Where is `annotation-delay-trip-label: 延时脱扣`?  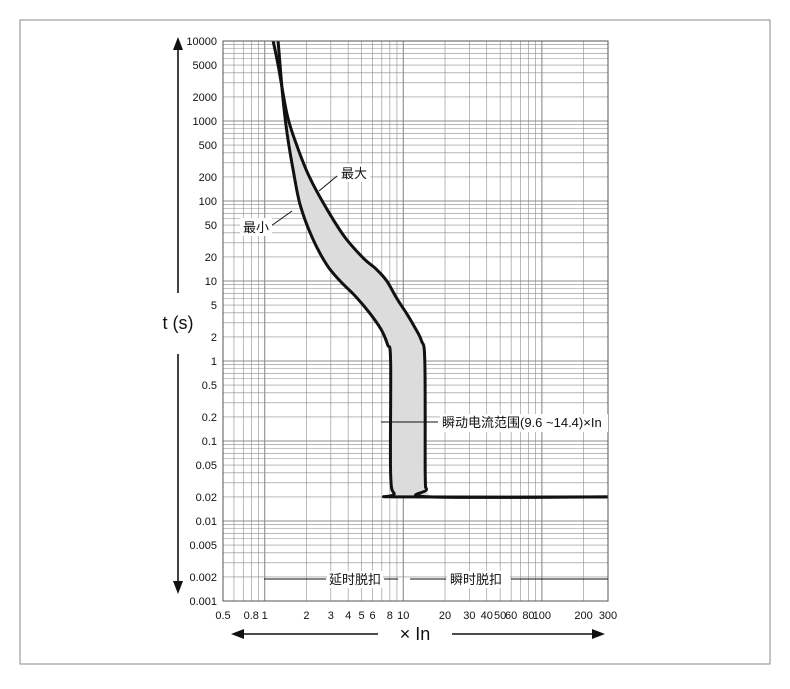
annotation-delay-trip-label: 延时脱扣 is located at coordinates (355, 579).